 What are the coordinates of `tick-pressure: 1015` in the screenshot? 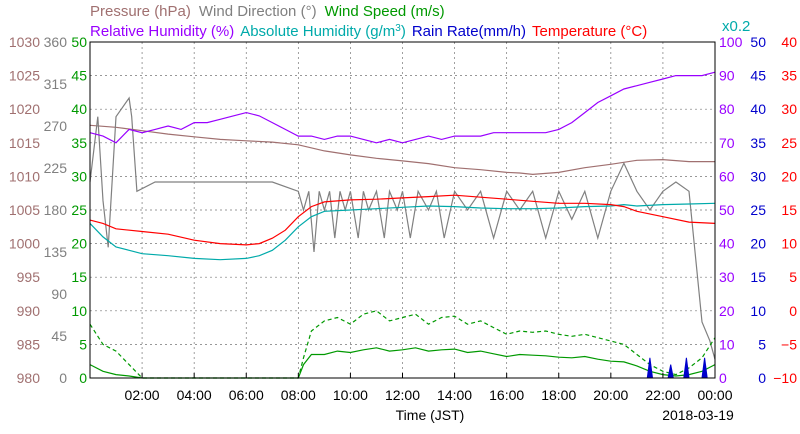 It's located at (24, 143).